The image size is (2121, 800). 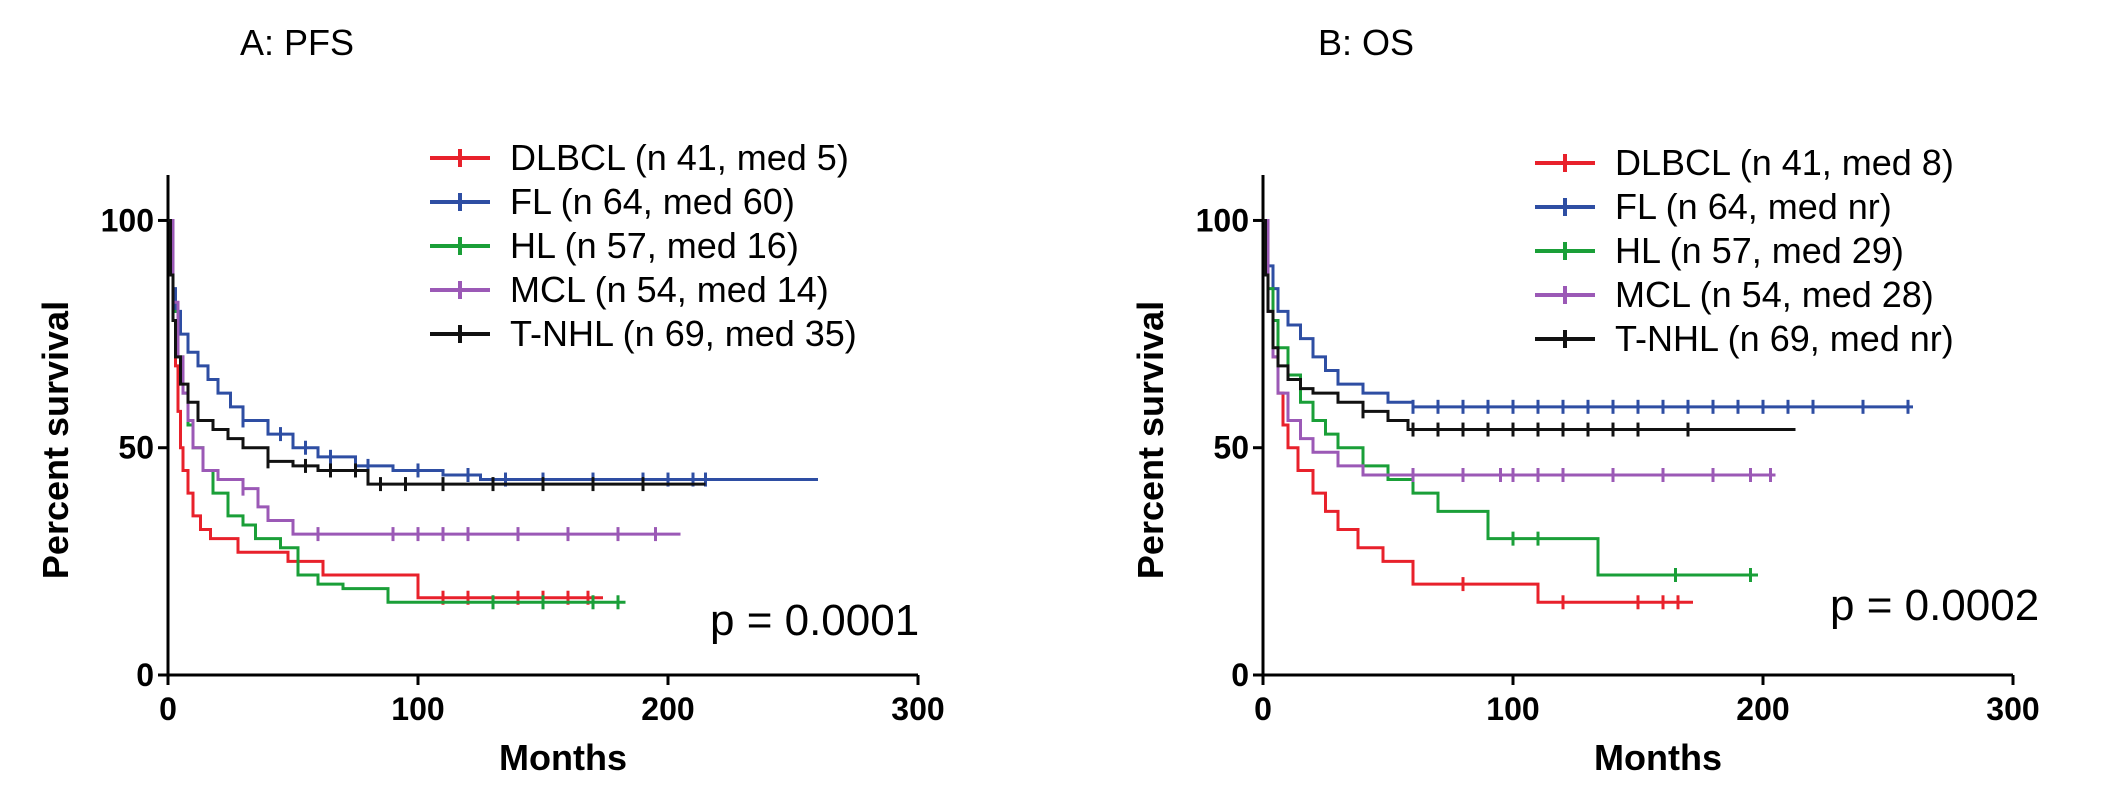 I want to click on panel-title: B: OS, so click(x=1366, y=42).